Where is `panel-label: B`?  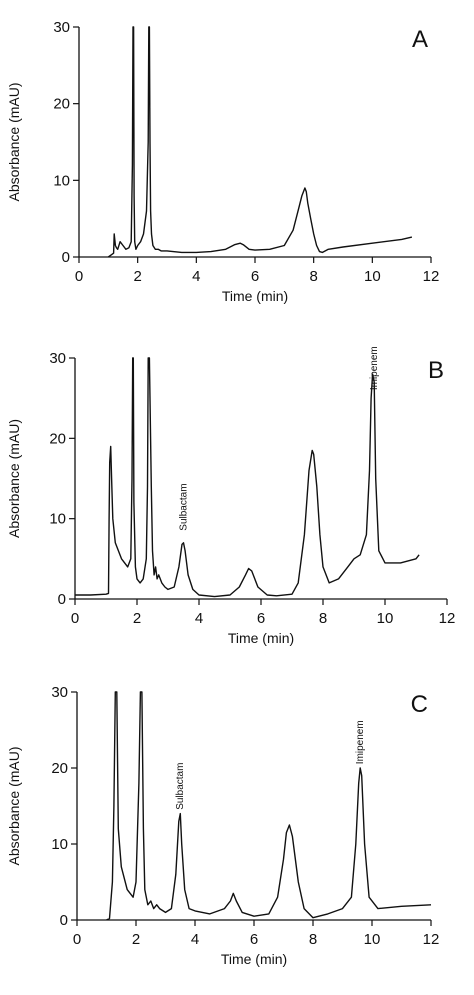 panel-label: B is located at coordinates (436, 370).